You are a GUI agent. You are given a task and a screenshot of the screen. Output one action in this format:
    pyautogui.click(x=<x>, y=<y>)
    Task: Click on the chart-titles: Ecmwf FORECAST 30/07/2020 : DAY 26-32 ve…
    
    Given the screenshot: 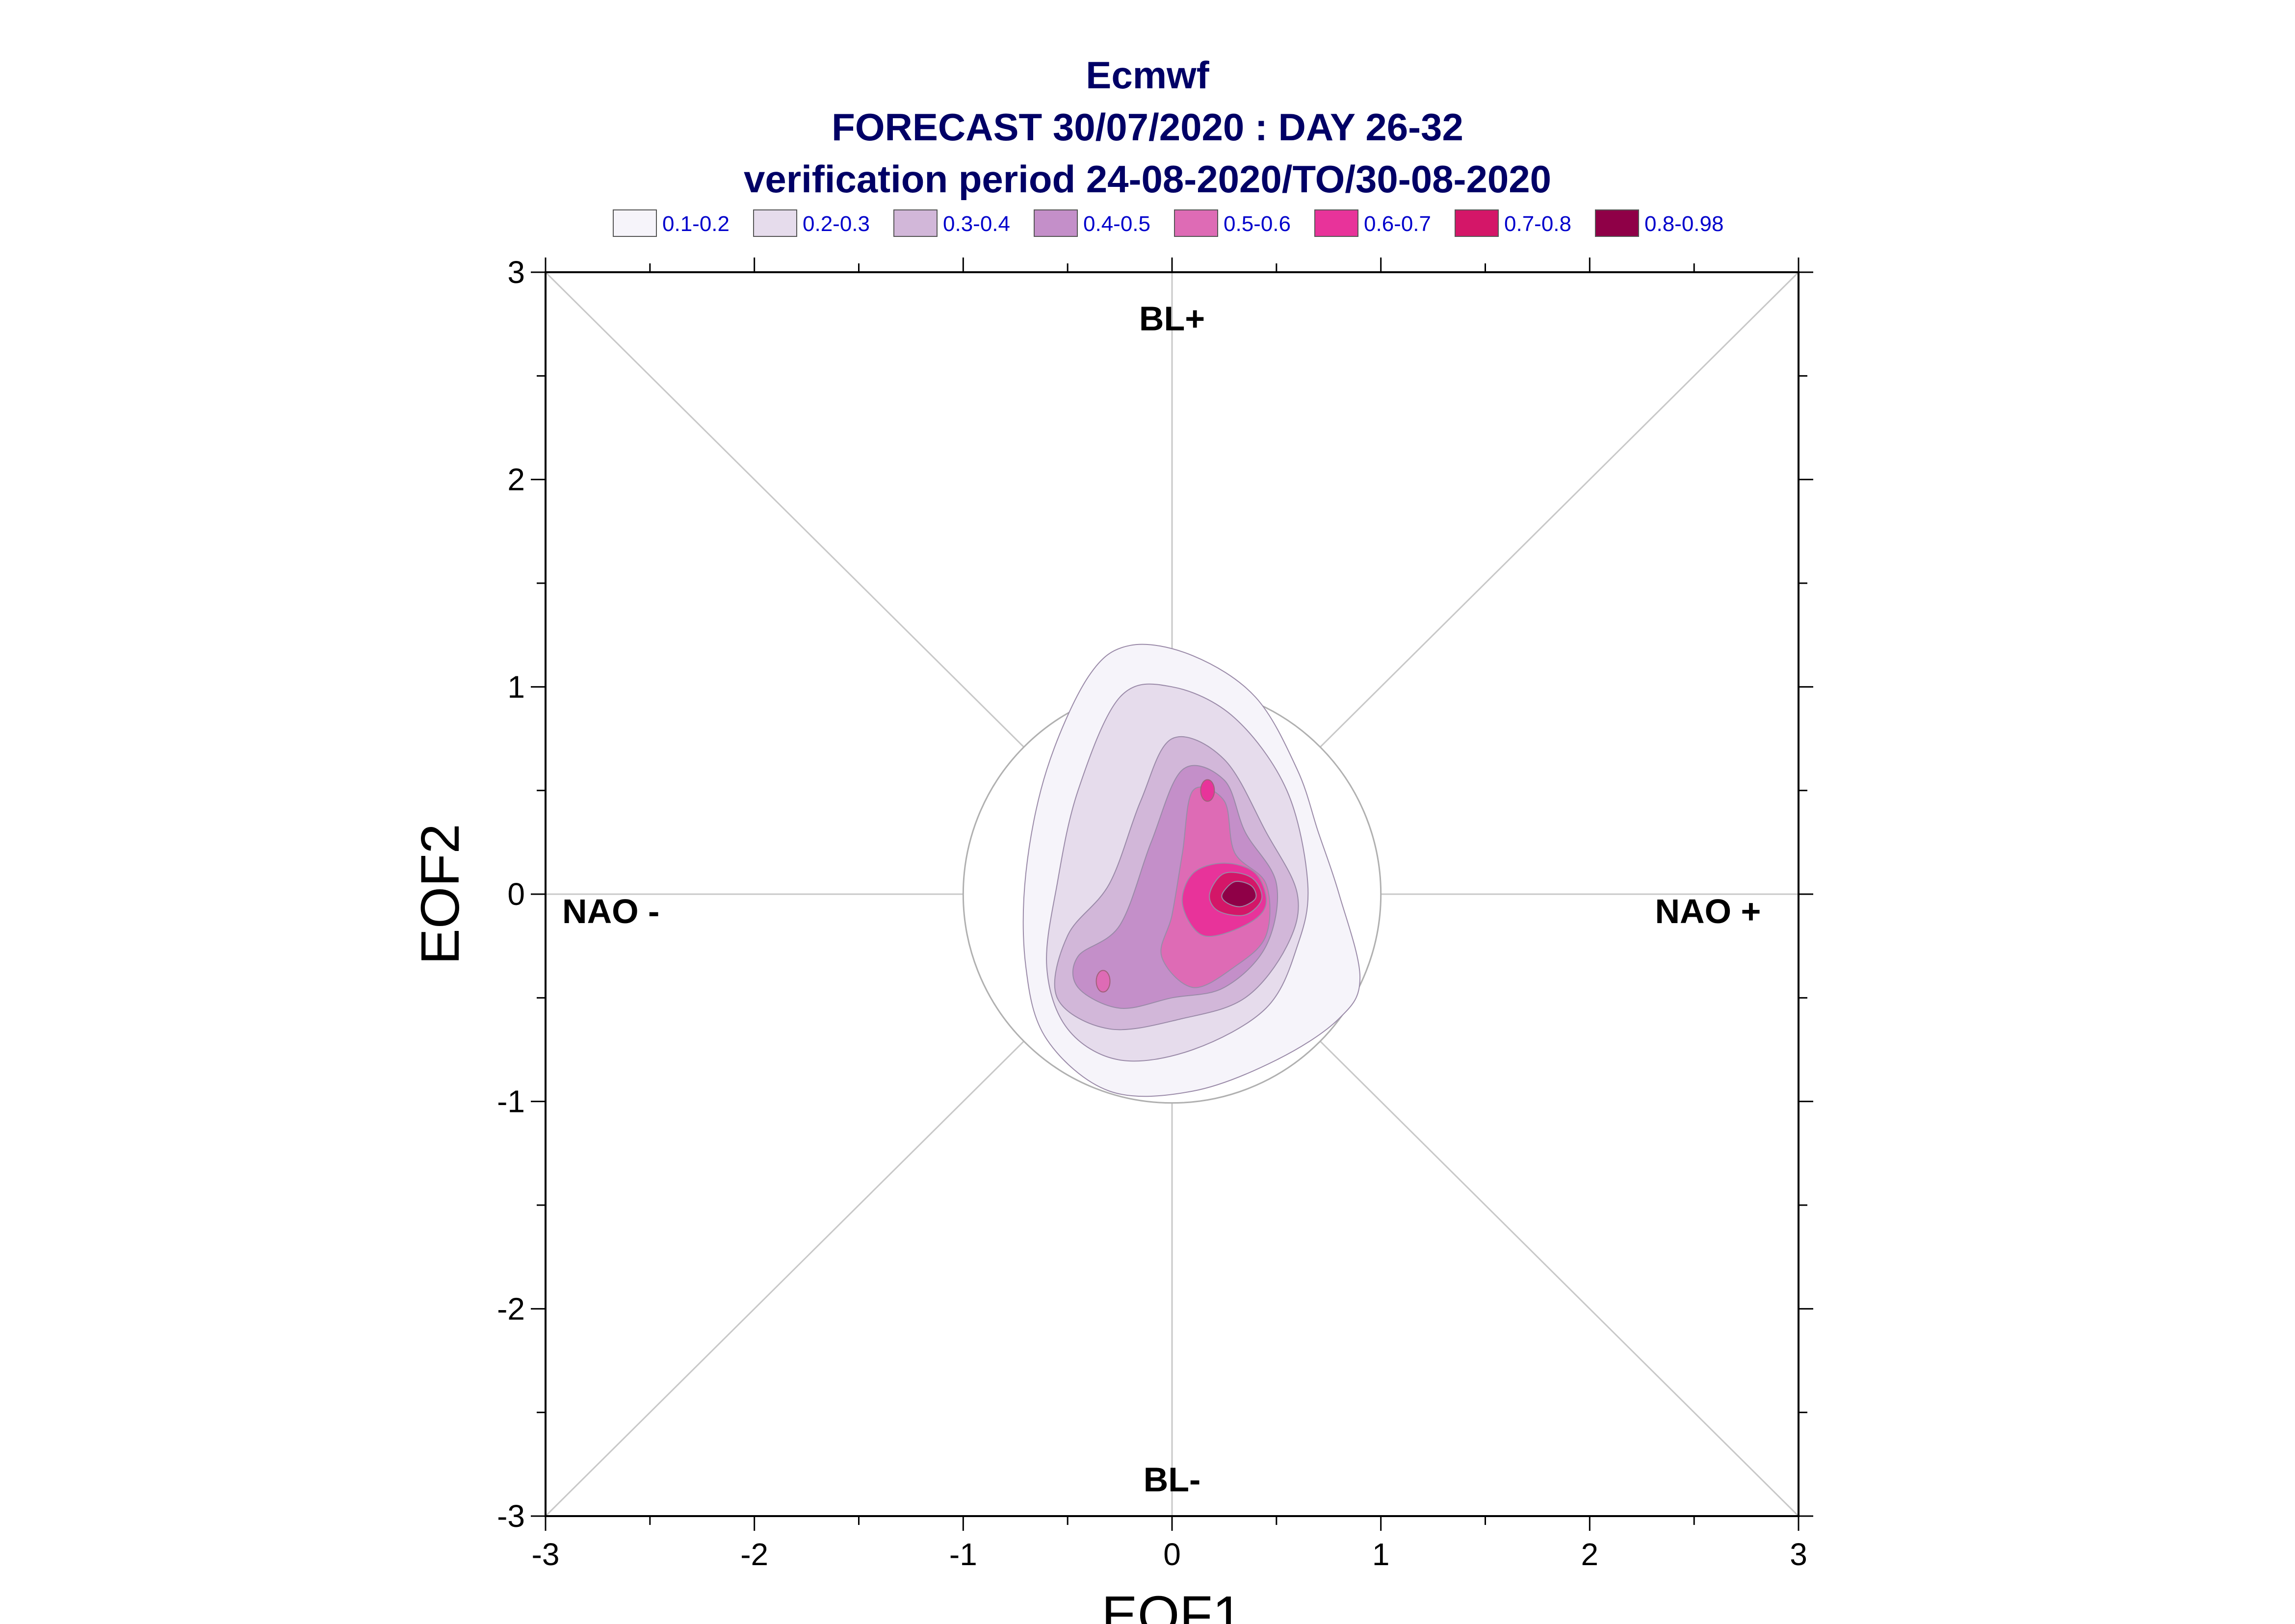 What is the action you would take?
    pyautogui.click(x=1147, y=127)
    